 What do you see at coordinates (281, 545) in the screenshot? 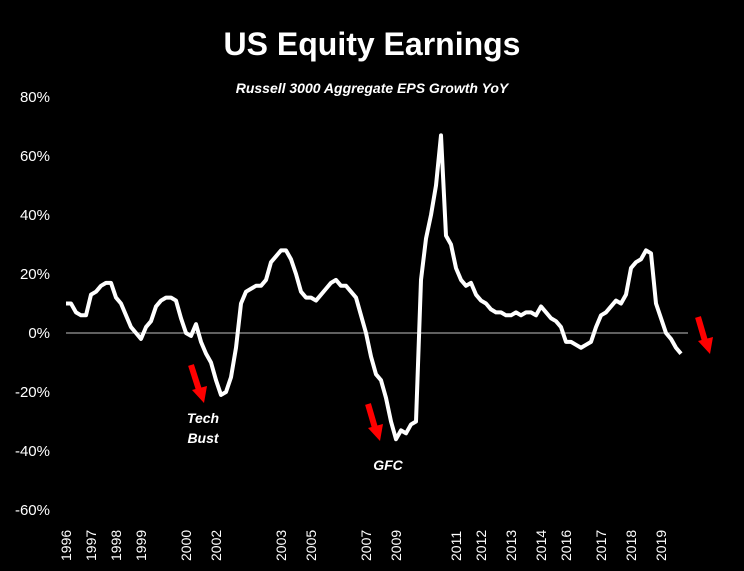
I see `x-tick-label: 2003` at bounding box center [281, 545].